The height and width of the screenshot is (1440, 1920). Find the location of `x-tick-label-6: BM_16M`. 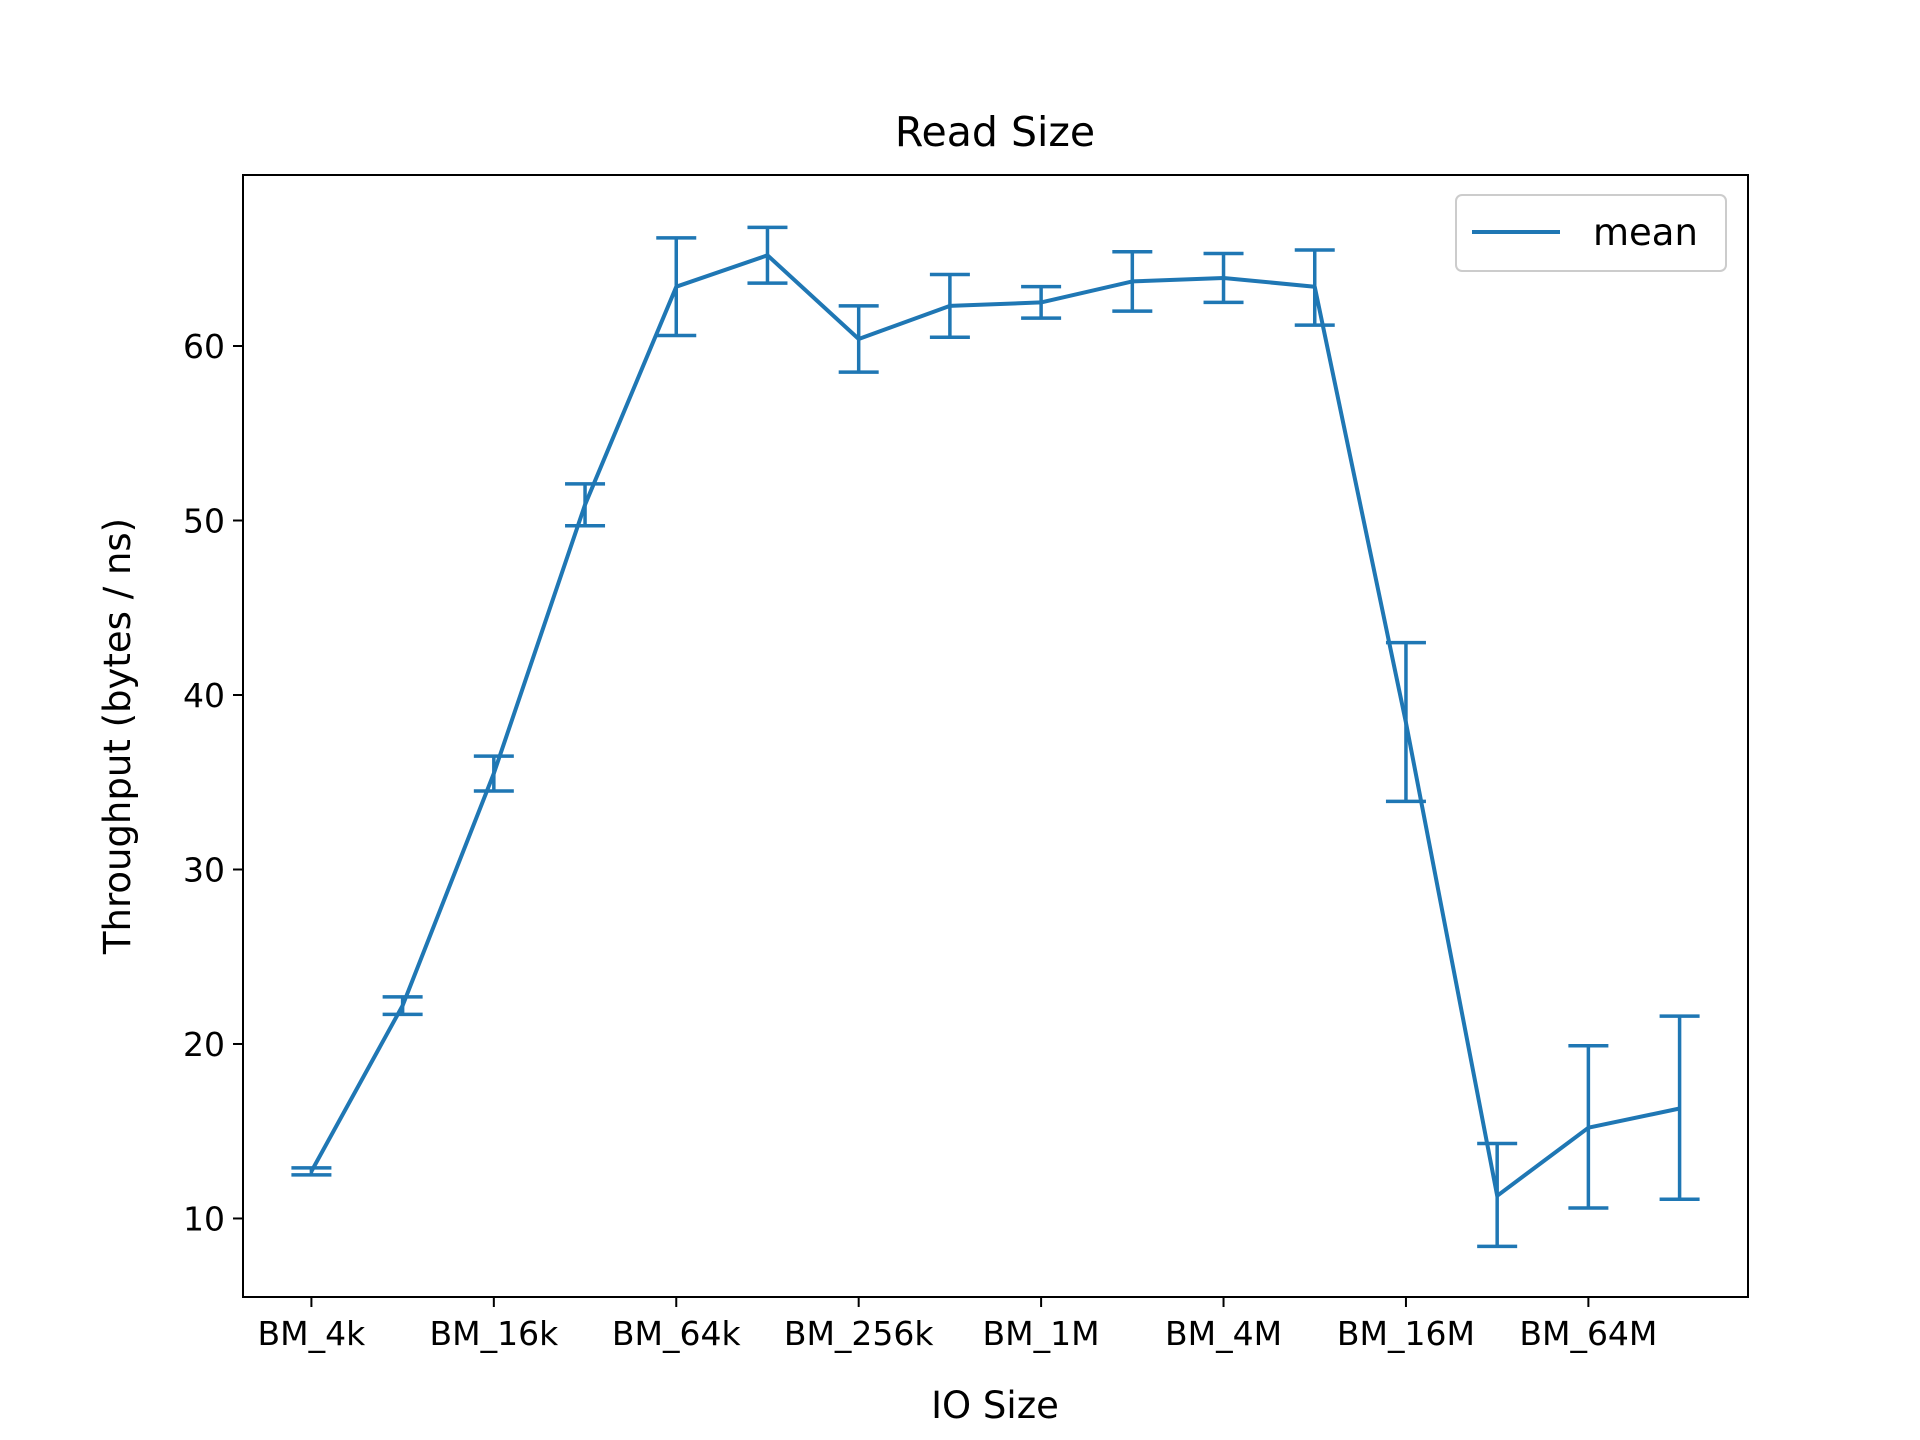

x-tick-label-6: BM_16M is located at coordinates (1406, 1333).